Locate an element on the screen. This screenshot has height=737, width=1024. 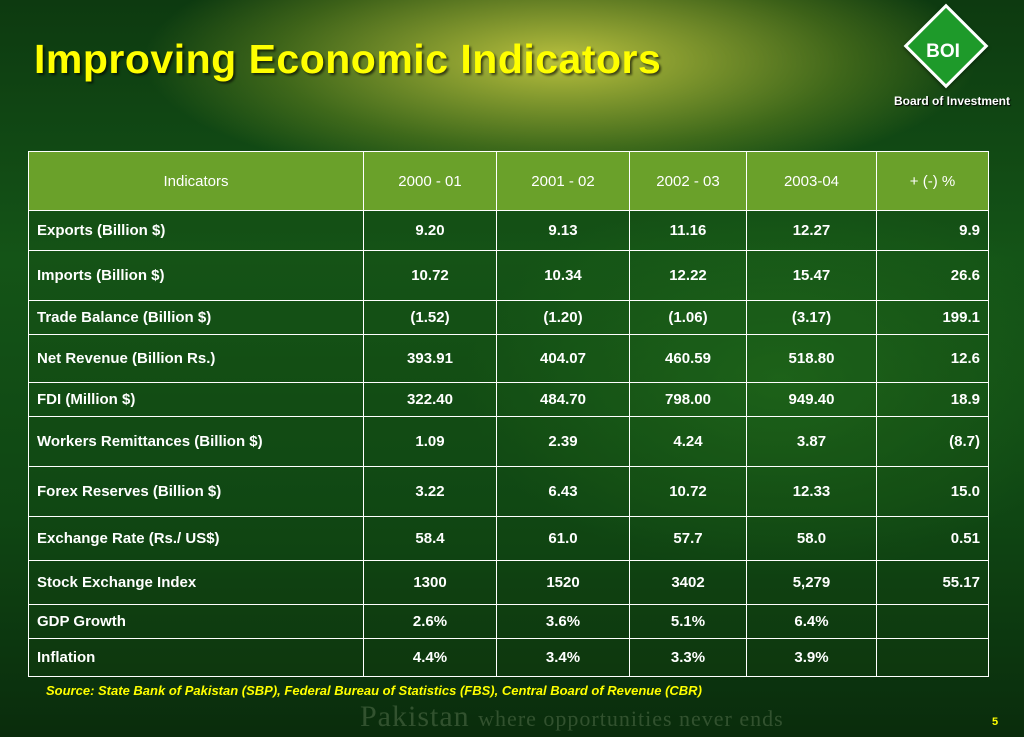
change-pct: (8.7) is located at coordinates (932, 441).